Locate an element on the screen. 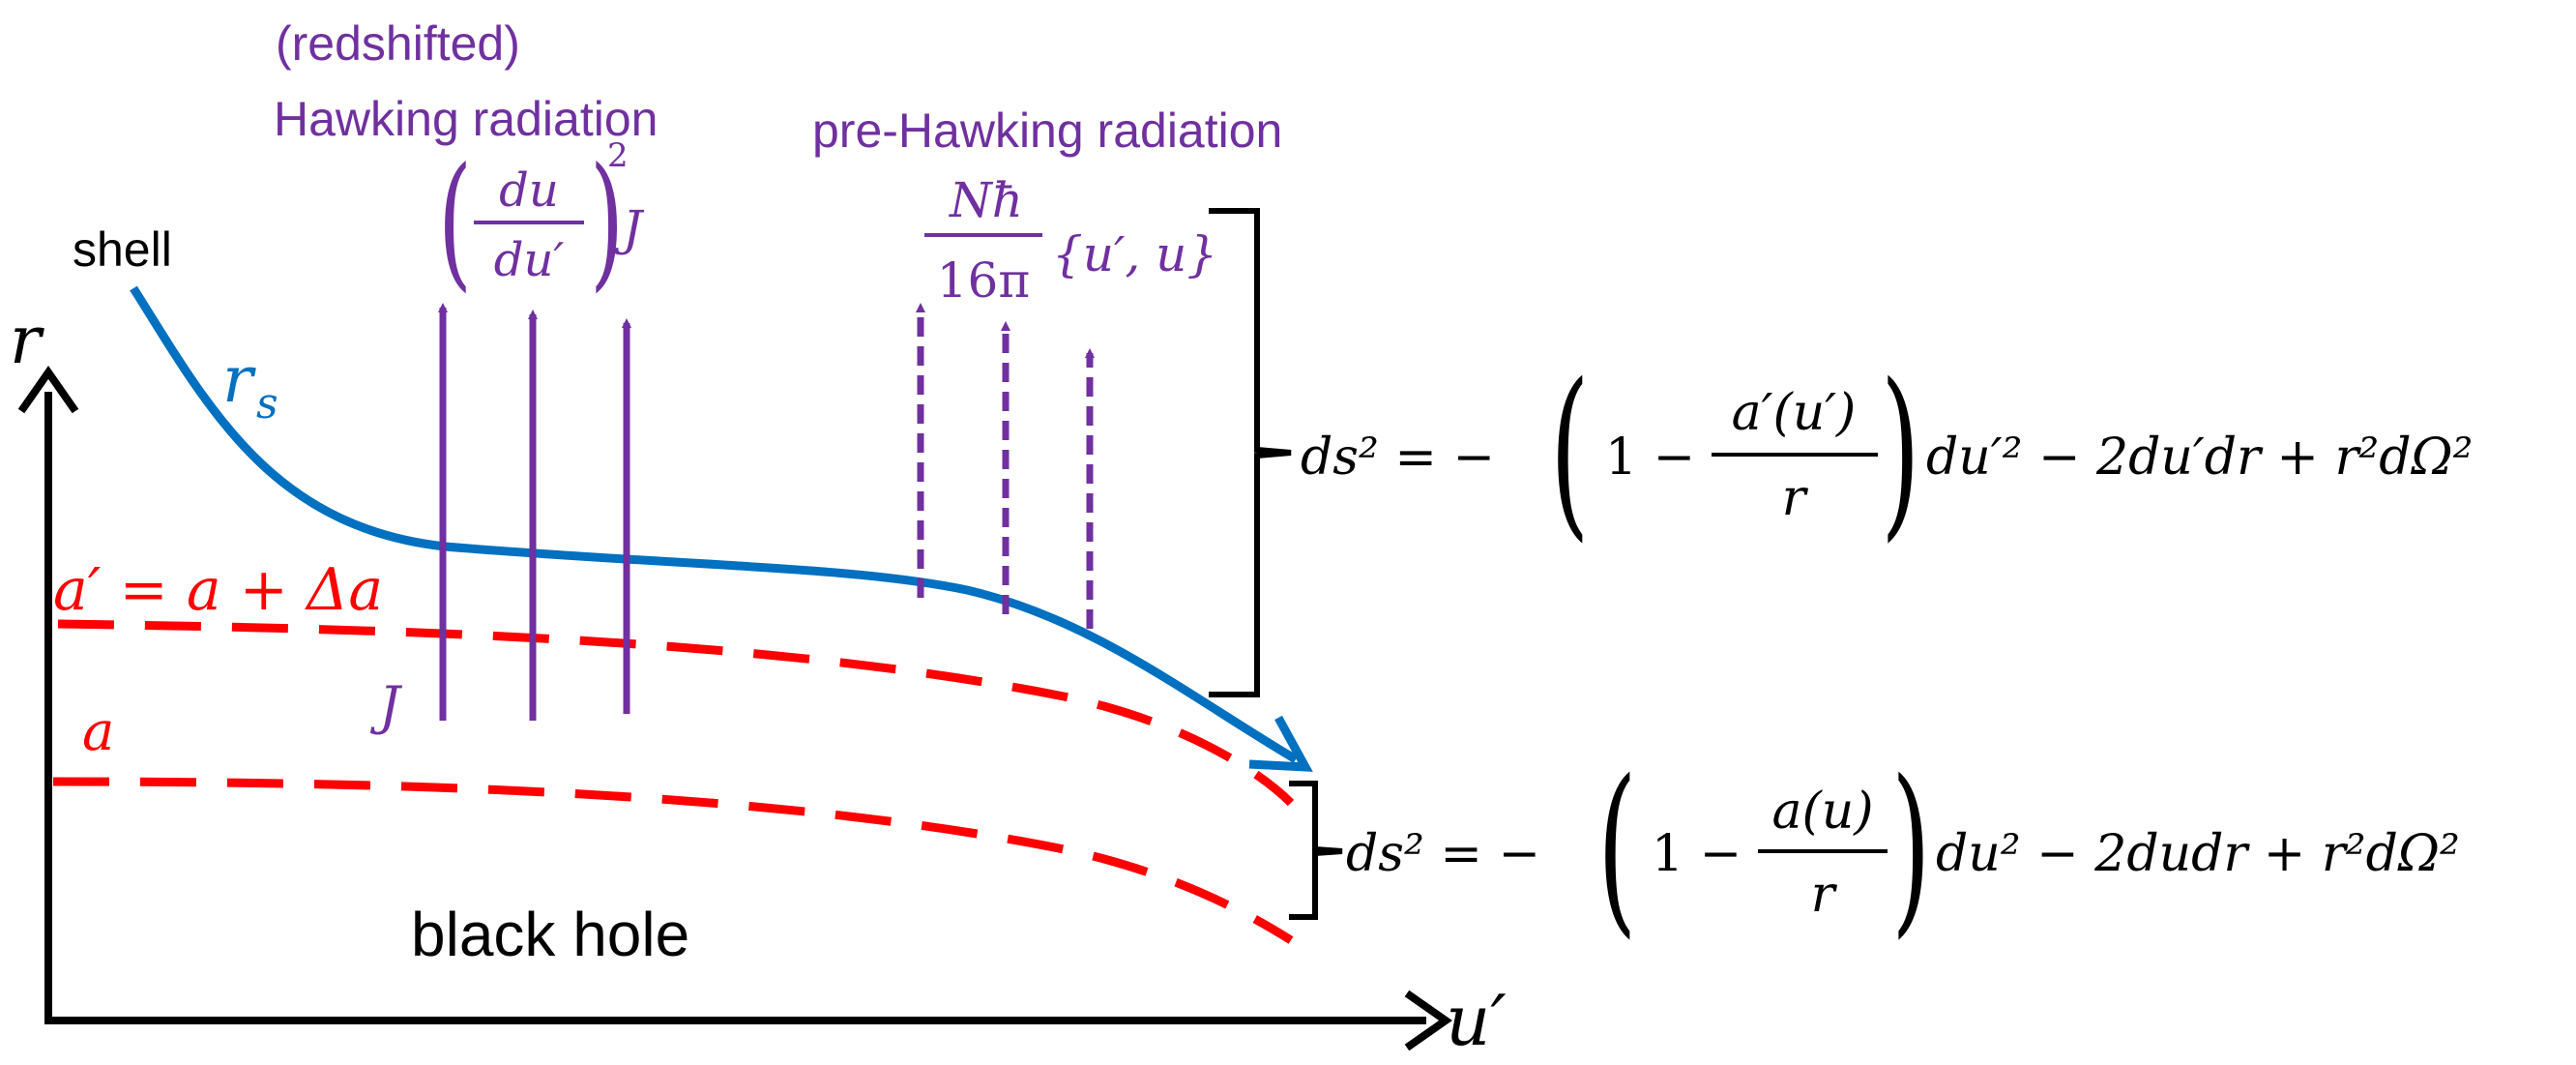 This screenshot has height=1065, width=2576. hawking-radiation-label: Hawking radiation is located at coordinates (466, 119).